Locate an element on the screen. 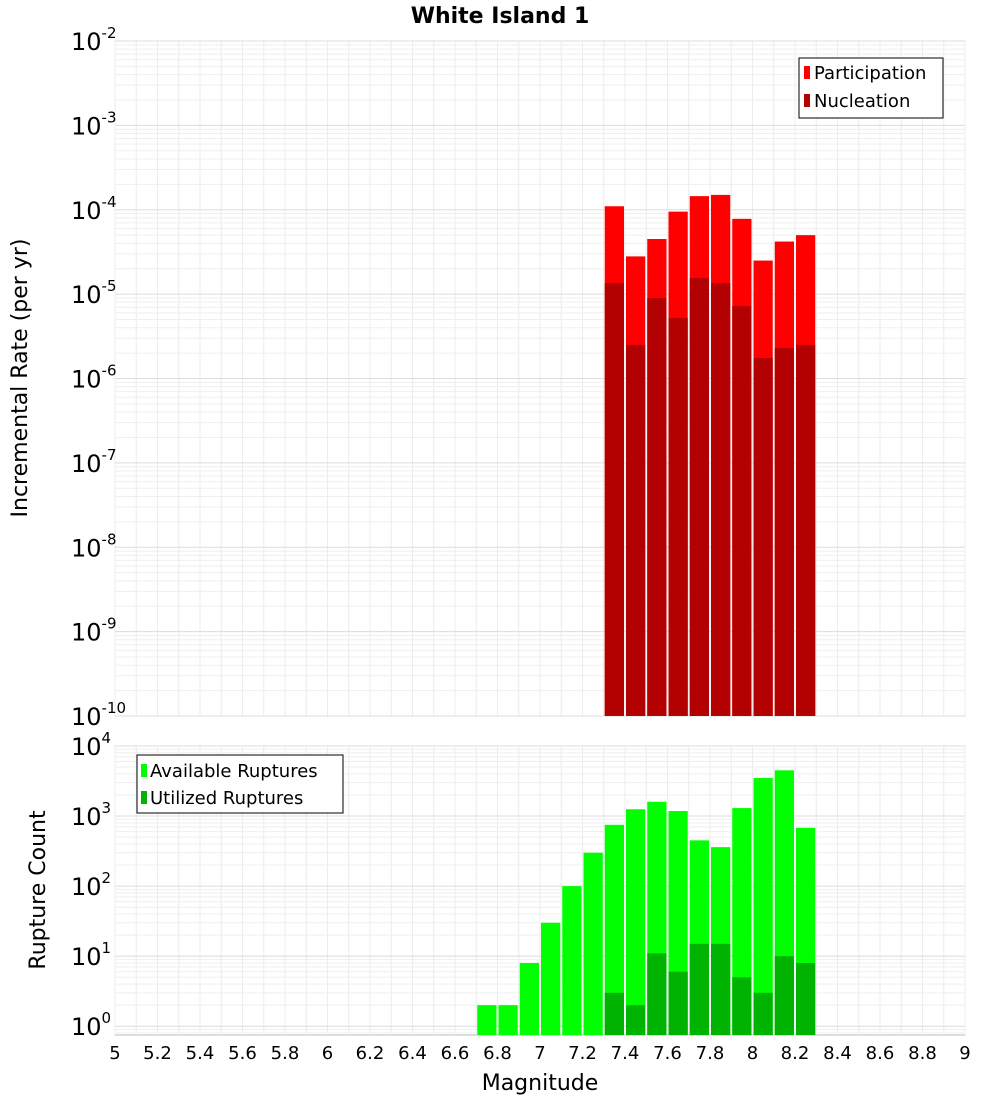 The width and height of the screenshot is (1000, 1100). x-tick-label: 5.2 is located at coordinates (157, 1053).